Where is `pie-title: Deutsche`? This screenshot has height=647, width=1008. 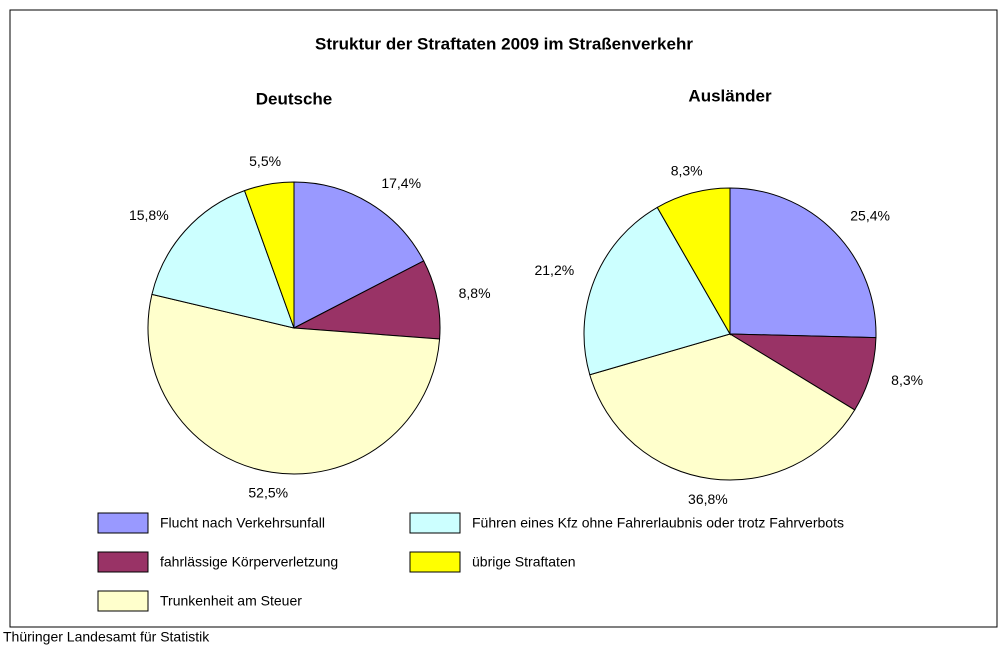
pie-title: Deutsche is located at coordinates (294, 98).